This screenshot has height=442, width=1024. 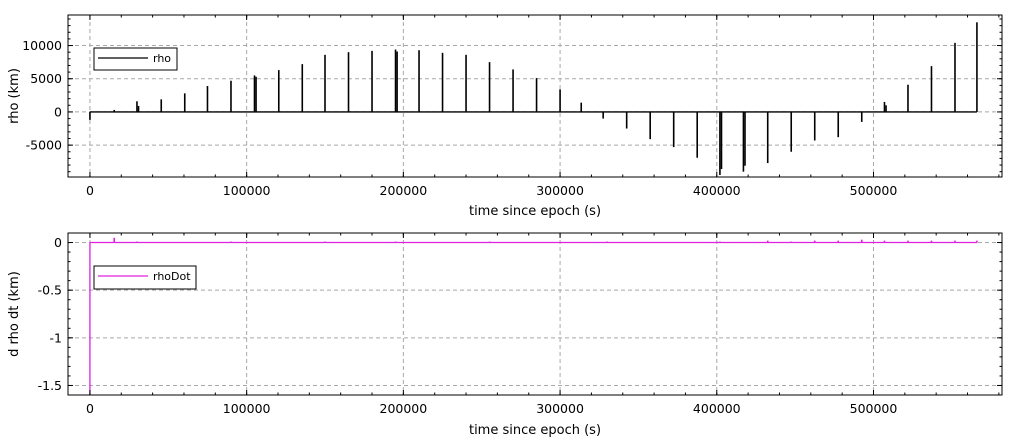 What do you see at coordinates (50, 290) in the screenshot?
I see `rhodot-y-tick-label: -0.5` at bounding box center [50, 290].